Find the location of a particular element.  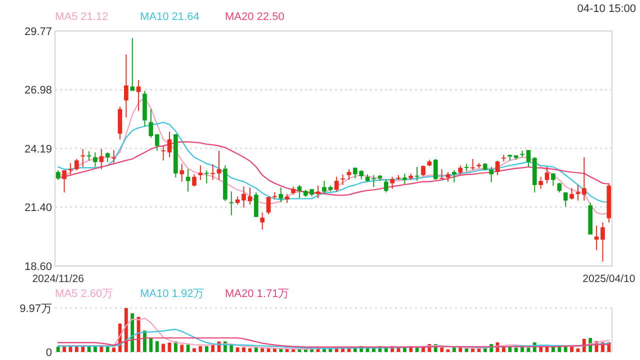

text: MA10 1.92万 is located at coordinates (172, 294).